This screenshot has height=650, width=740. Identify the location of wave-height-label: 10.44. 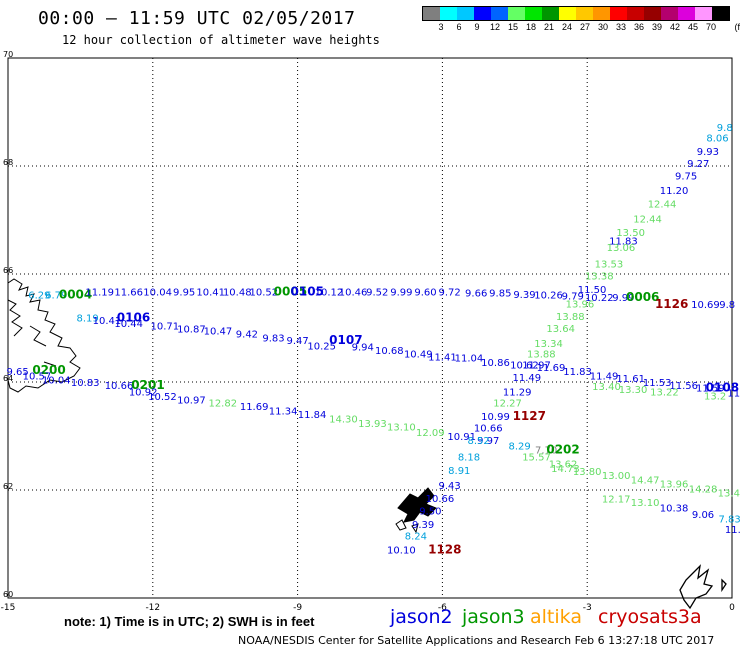
(128, 324).